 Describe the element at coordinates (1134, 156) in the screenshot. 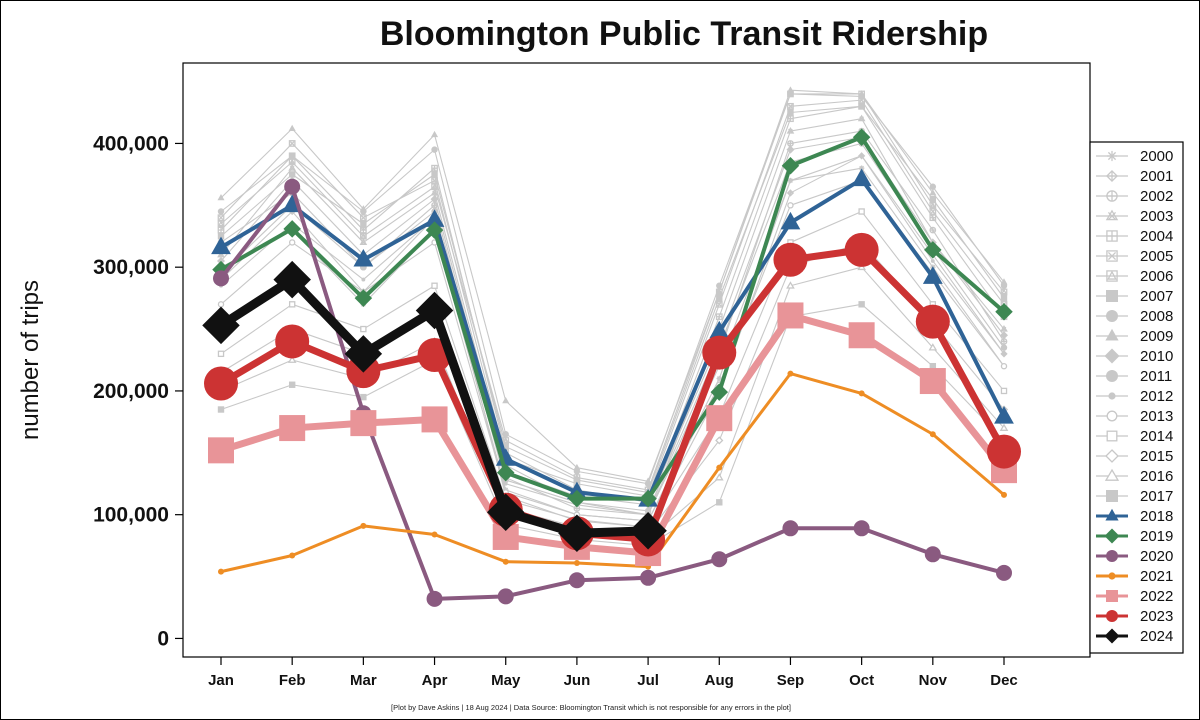

I see `legend-item-2000: 2000` at that location.